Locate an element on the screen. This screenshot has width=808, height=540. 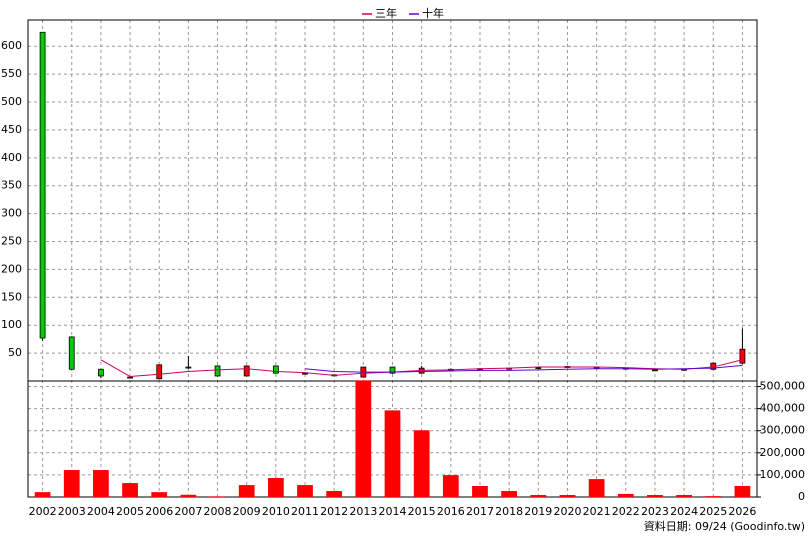
x-tick-label: 2002 is located at coordinates (43, 511).